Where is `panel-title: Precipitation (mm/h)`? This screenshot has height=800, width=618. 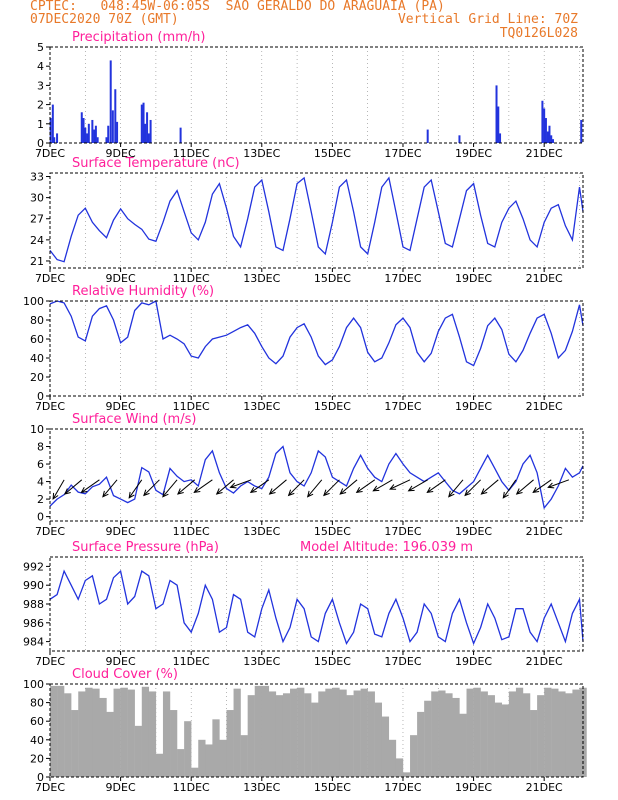
panel-title: Precipitation (mm/h) is located at coordinates (138, 37).